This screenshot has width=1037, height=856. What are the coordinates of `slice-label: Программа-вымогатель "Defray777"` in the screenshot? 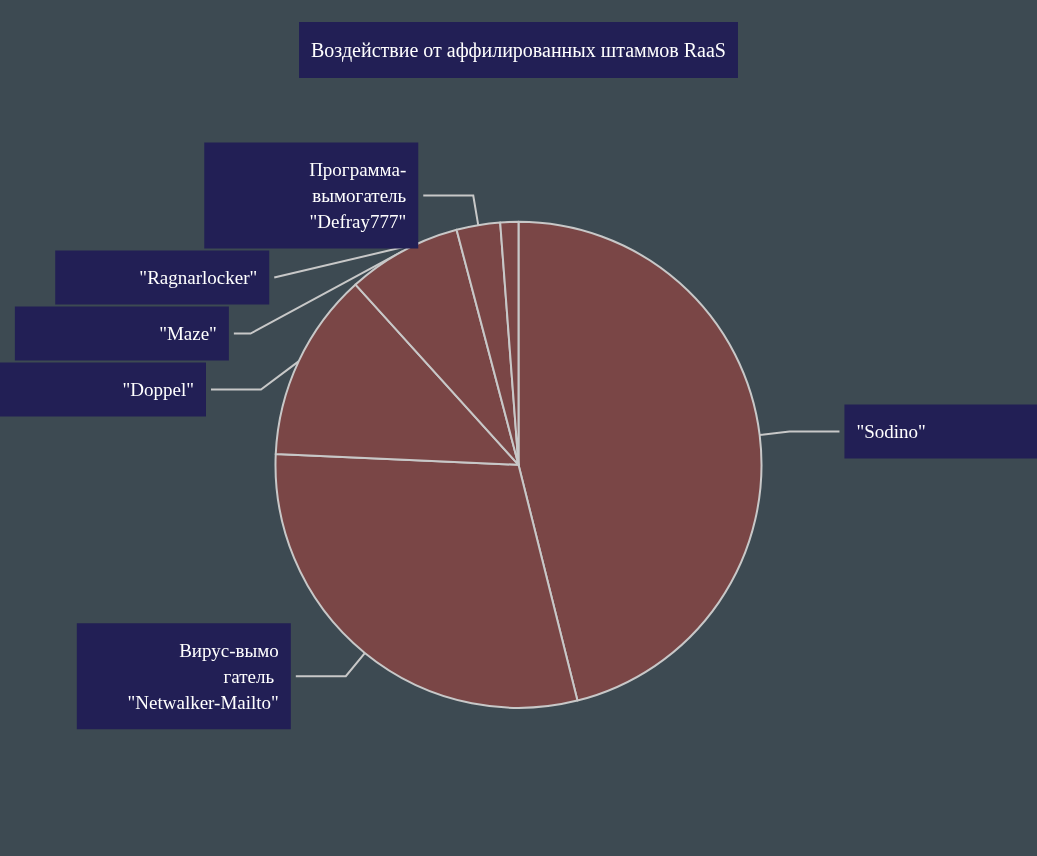 It's located at (355, 196).